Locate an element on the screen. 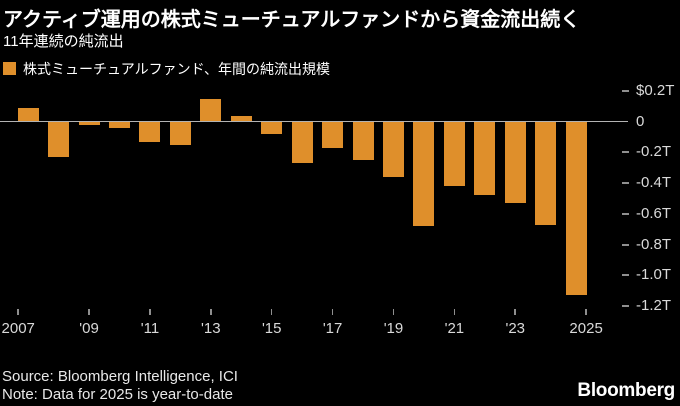 The height and width of the screenshot is (406, 680). bar-2019 is located at coordinates (393, 149).